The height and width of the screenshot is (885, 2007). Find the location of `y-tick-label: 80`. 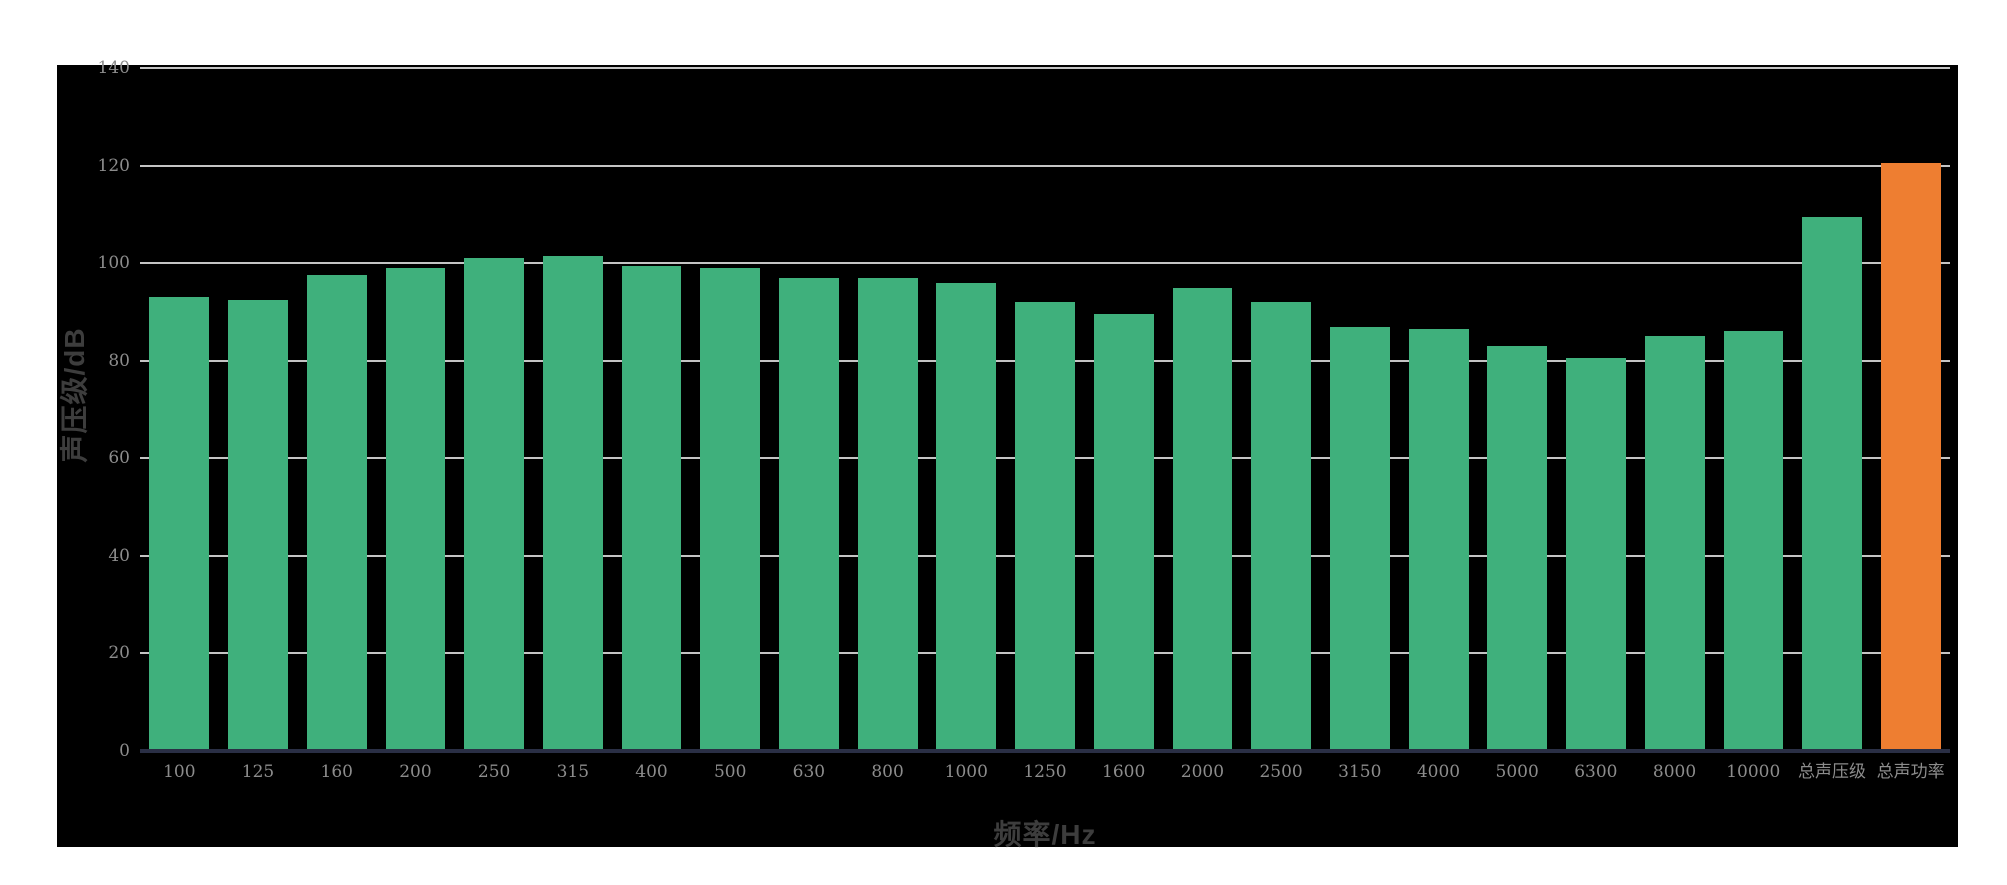

y-tick-label: 80 is located at coordinates (119, 360).